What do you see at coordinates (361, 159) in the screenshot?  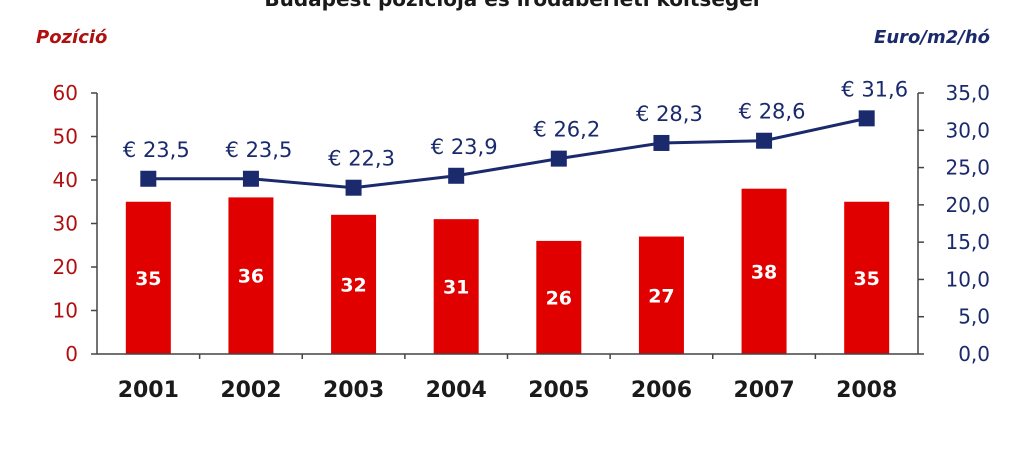 I see `rent-value-label: € 22,3` at bounding box center [361, 159].